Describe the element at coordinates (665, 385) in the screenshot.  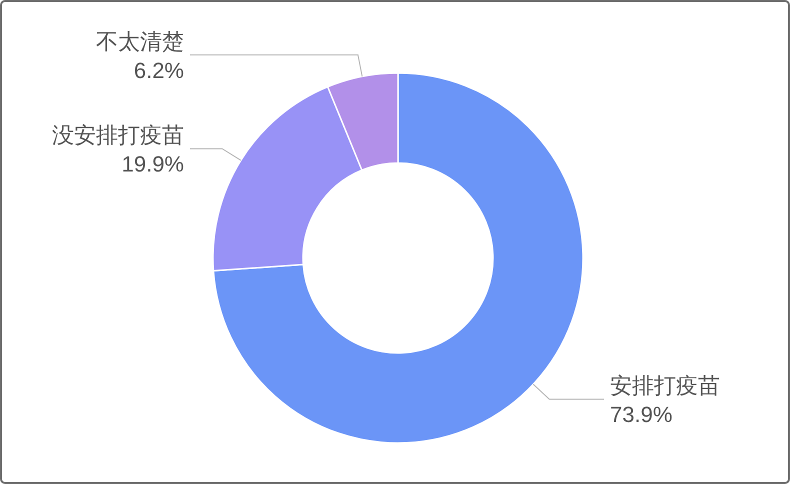
I see `slice-label: 安排打疫苗` at that location.